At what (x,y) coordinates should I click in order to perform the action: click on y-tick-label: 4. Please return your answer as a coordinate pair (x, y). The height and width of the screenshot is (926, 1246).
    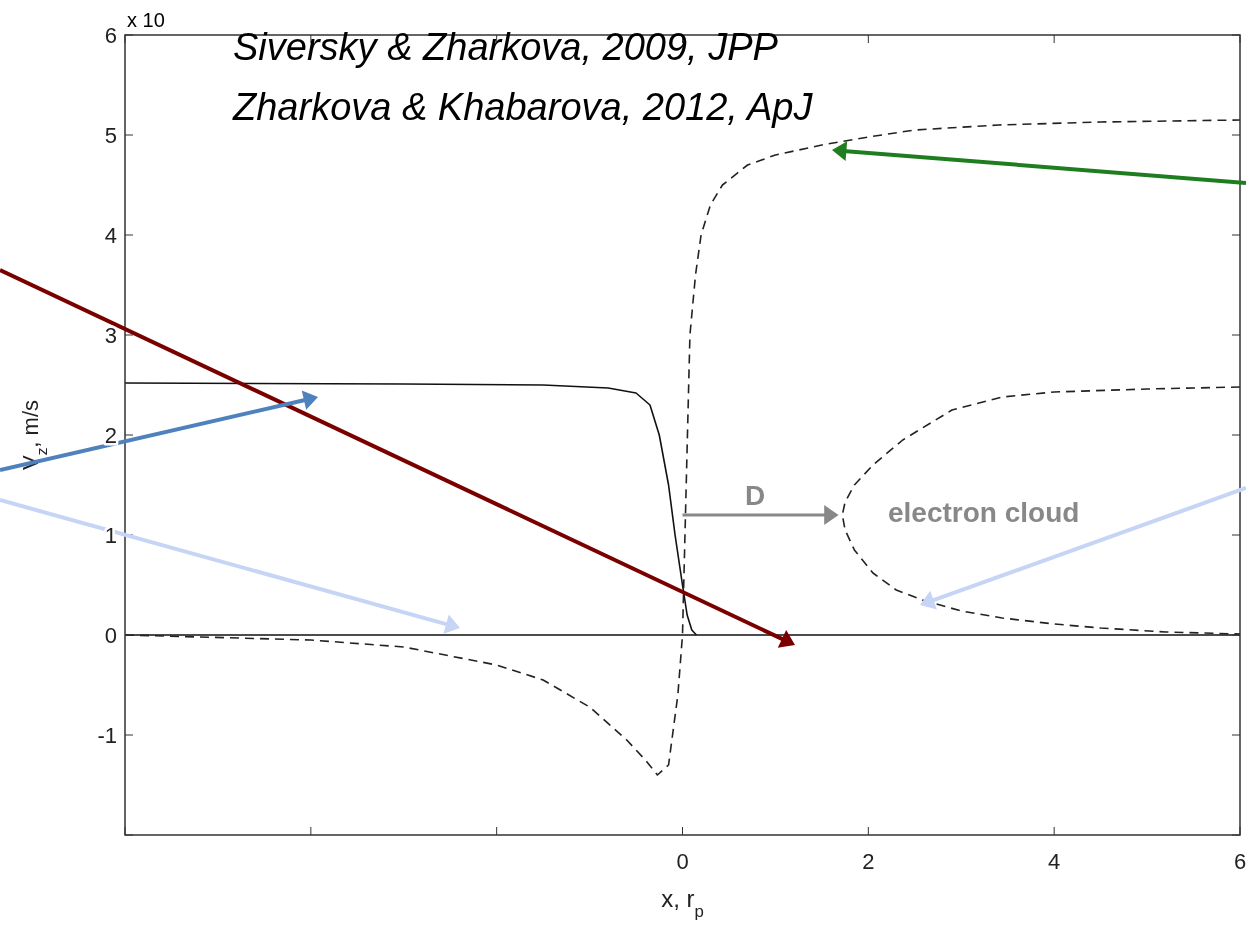
    Looking at the image, I should click on (110, 235).